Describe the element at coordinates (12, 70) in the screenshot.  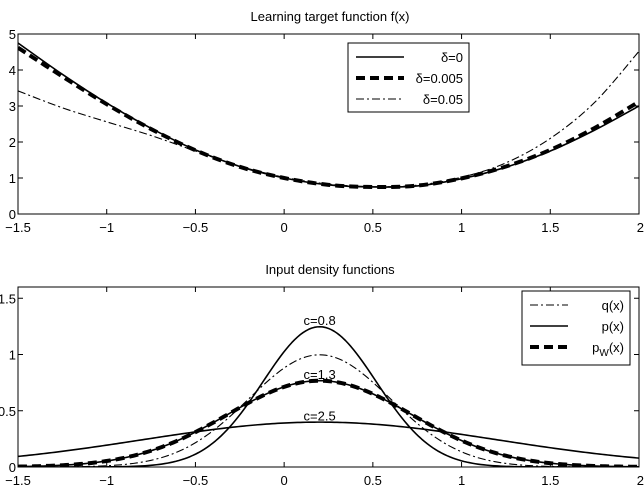
I see `y-tick-label: 4` at that location.